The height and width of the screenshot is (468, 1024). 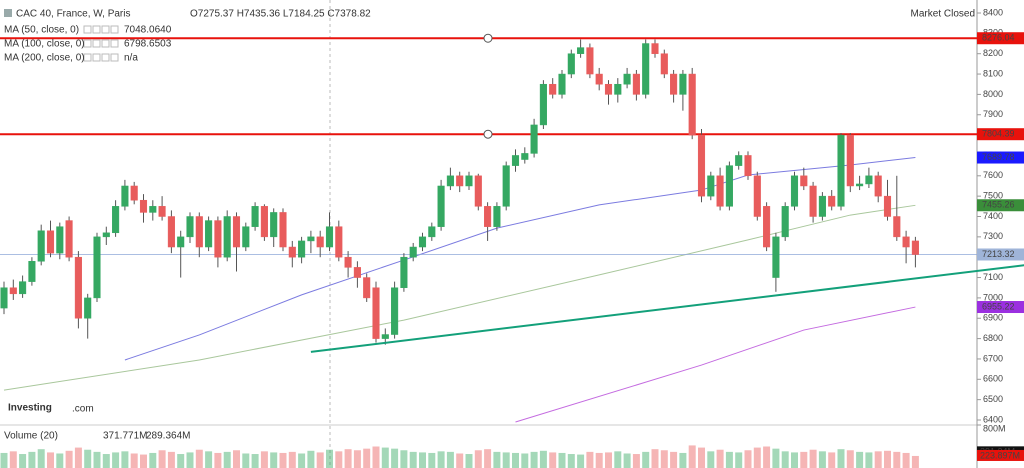 What do you see at coordinates (1000, 455) in the screenshot?
I see `volume-label: 223.897M` at bounding box center [1000, 455].